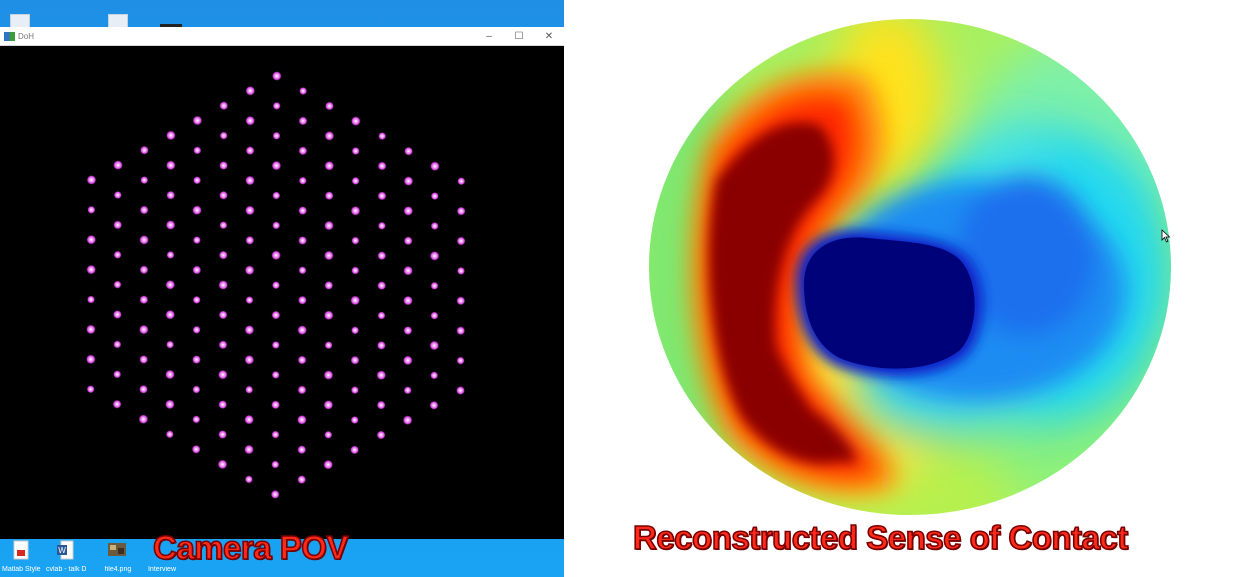 This screenshot has width=1255, height=577. Describe the element at coordinates (489, 36) in the screenshot. I see `minimize-button: –` at that location.